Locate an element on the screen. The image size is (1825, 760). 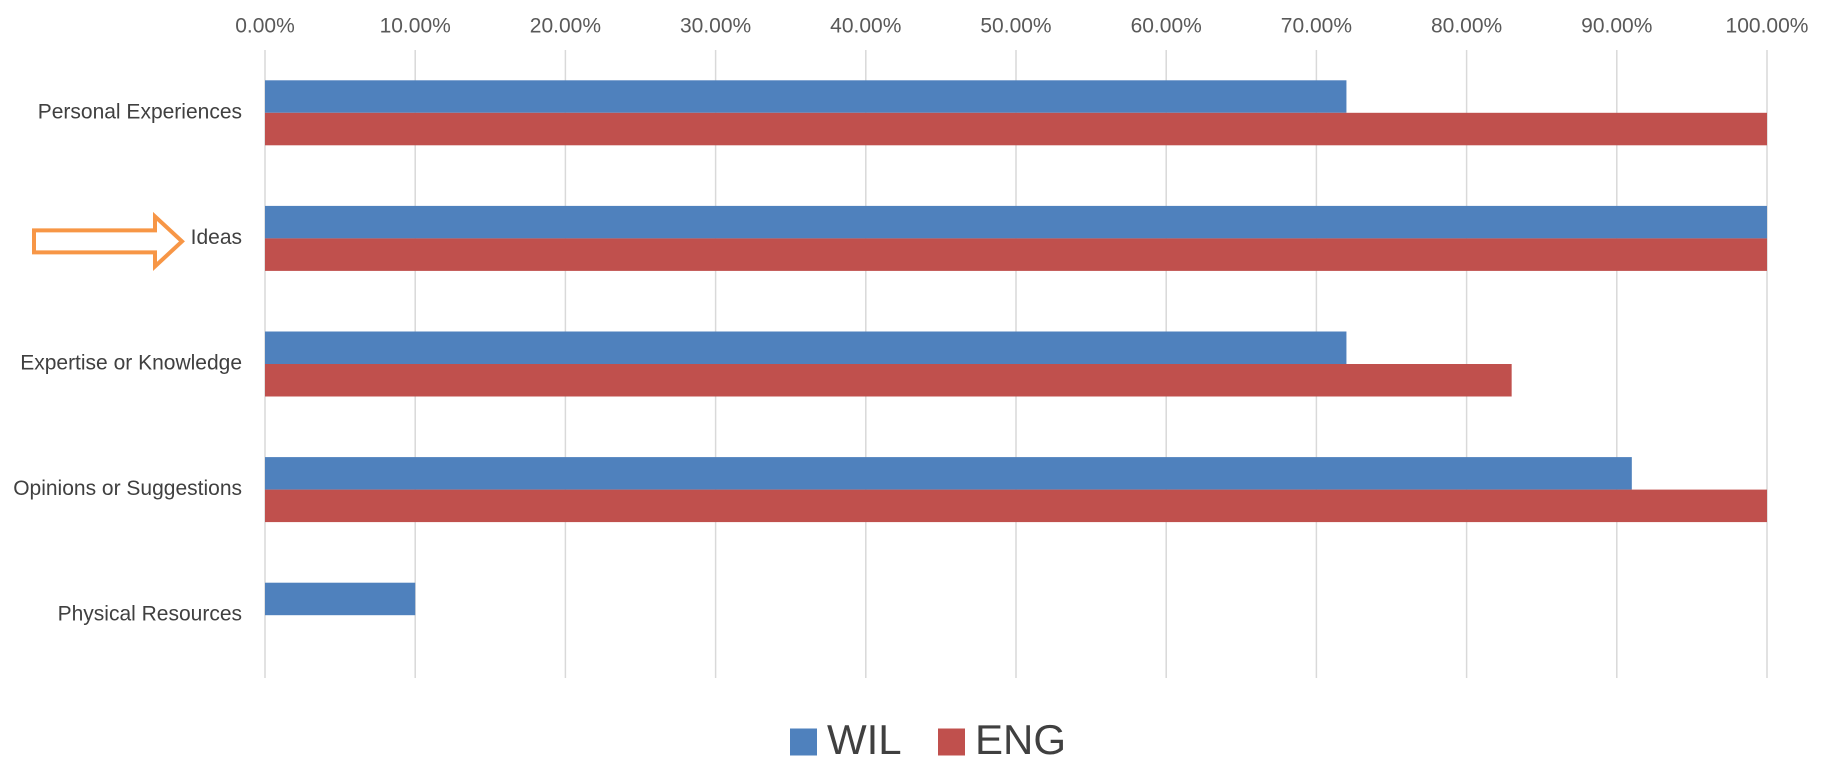
hollow-right-arrow-icon is located at coordinates (108, 241).